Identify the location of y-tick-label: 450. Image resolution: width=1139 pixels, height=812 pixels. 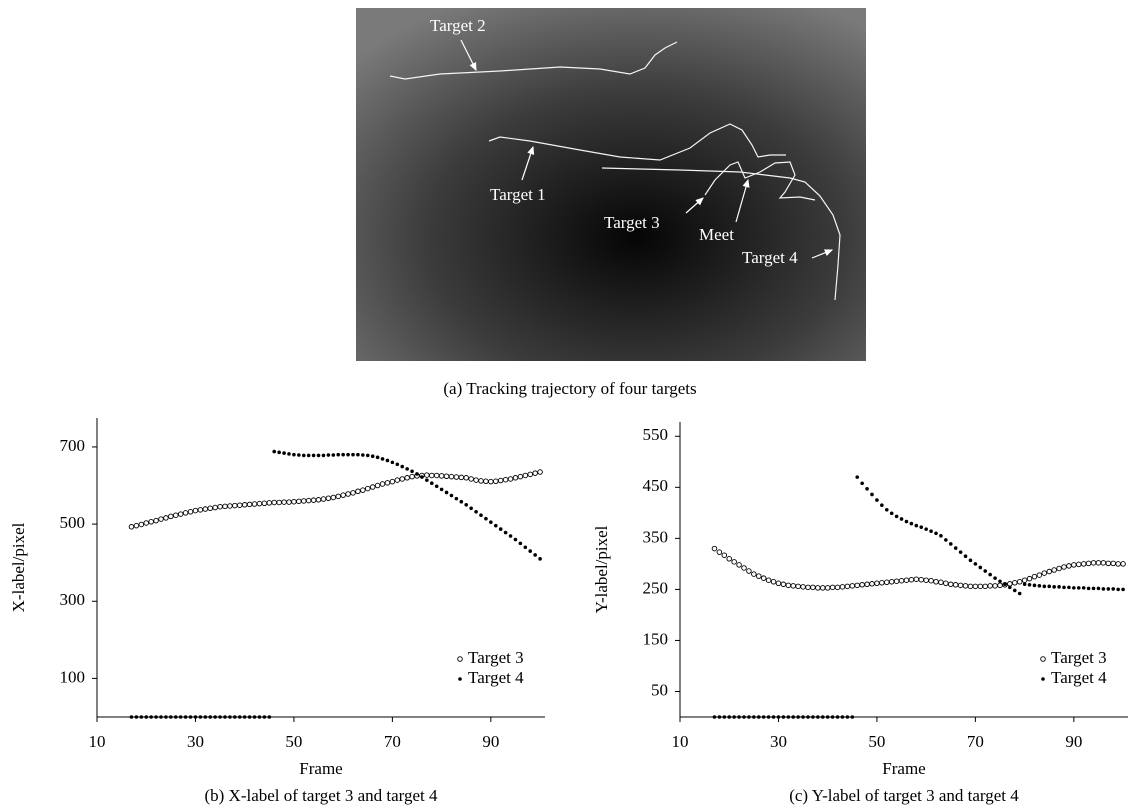
(656, 485).